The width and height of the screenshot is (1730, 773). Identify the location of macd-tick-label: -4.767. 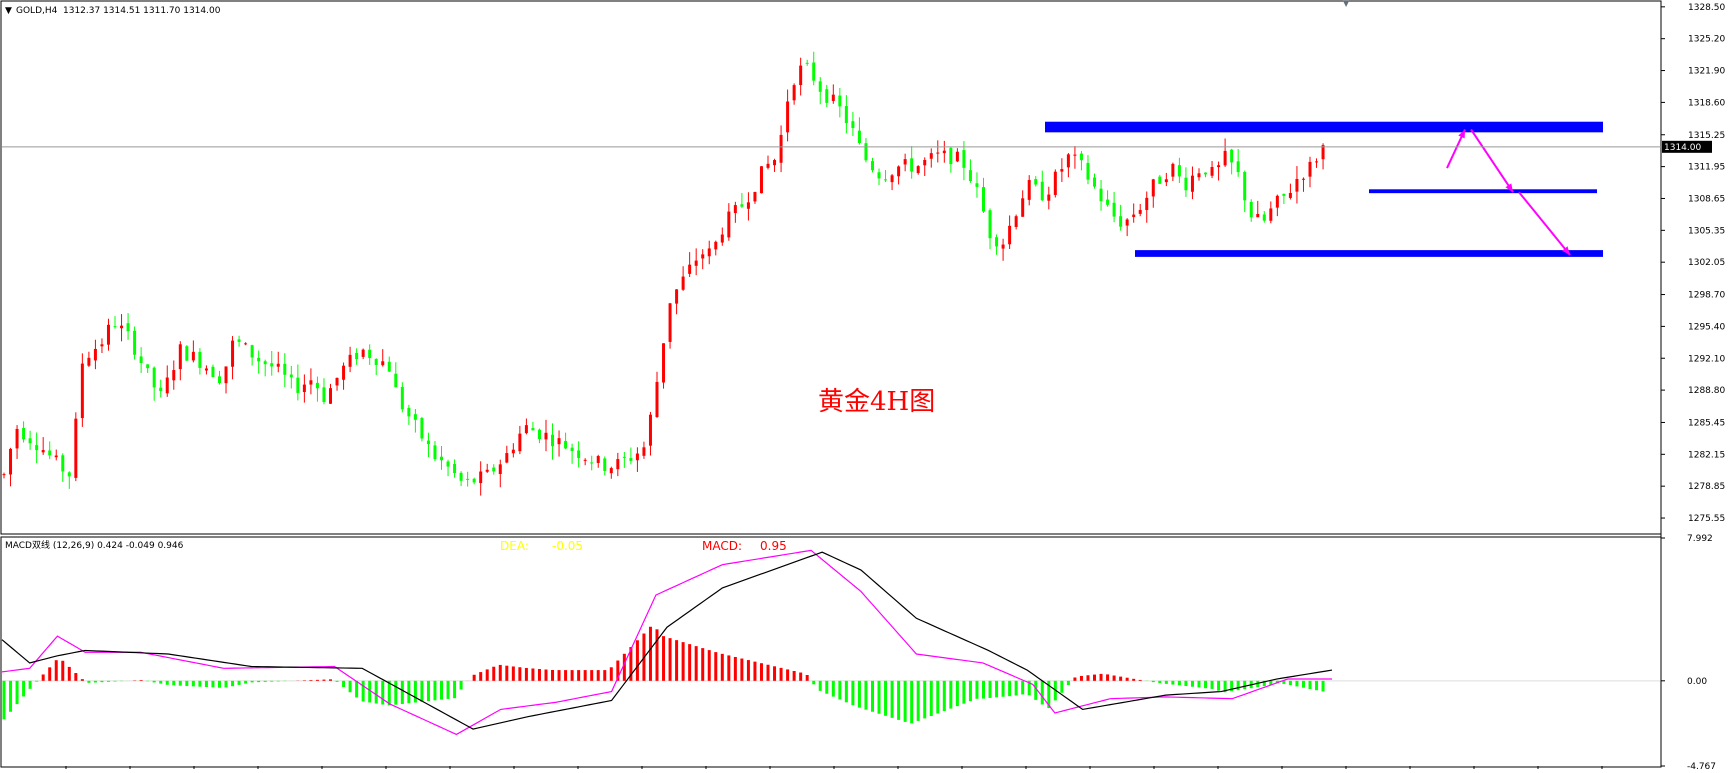
(1701, 765).